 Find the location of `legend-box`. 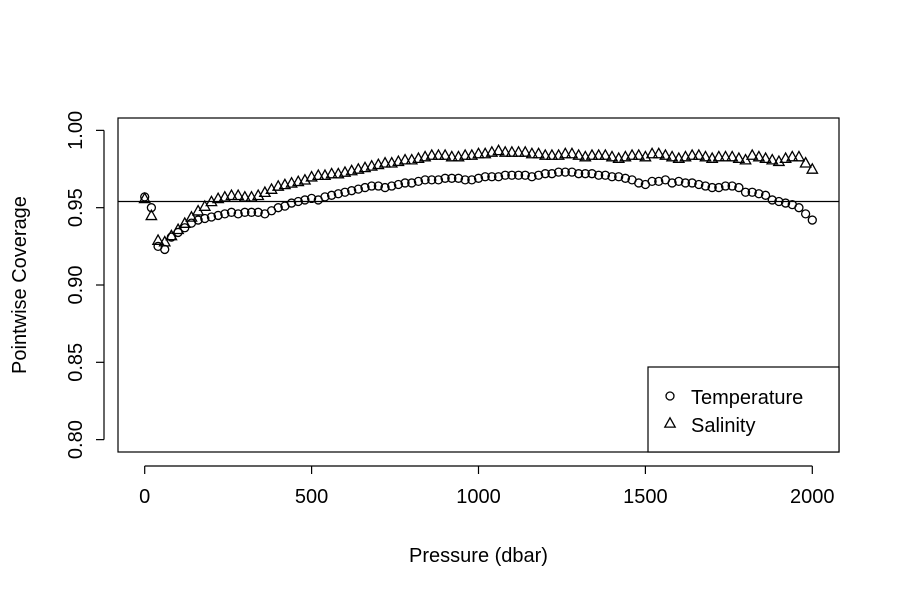

legend-box is located at coordinates (743, 409).